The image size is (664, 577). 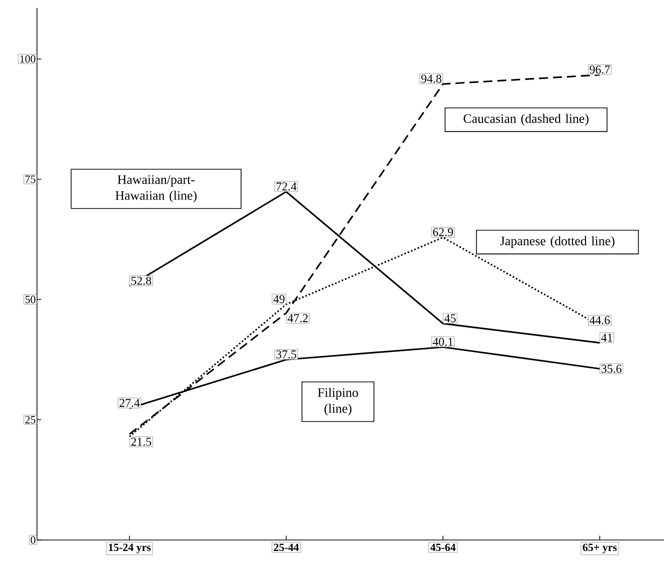 I want to click on data-label: 62.9, so click(x=443, y=232).